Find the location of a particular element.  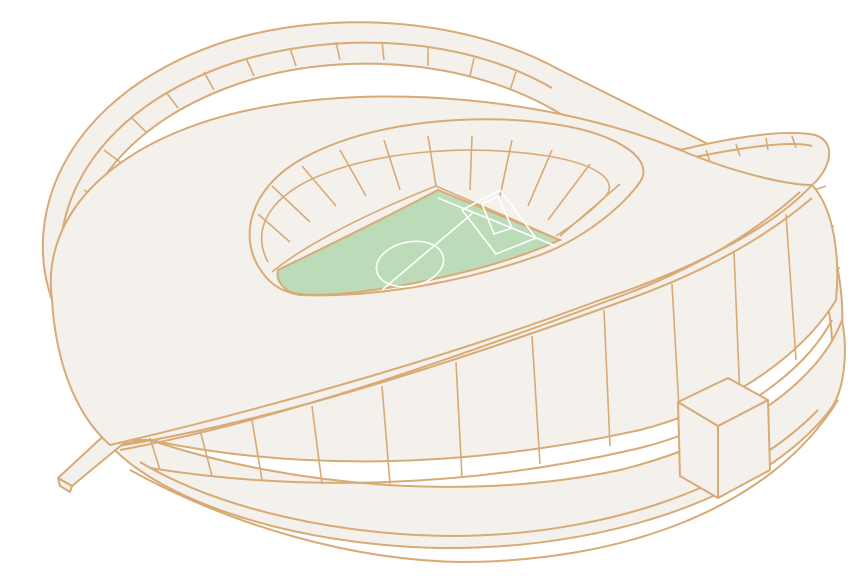

pitch-touchline is located at coordinates (497, 222).